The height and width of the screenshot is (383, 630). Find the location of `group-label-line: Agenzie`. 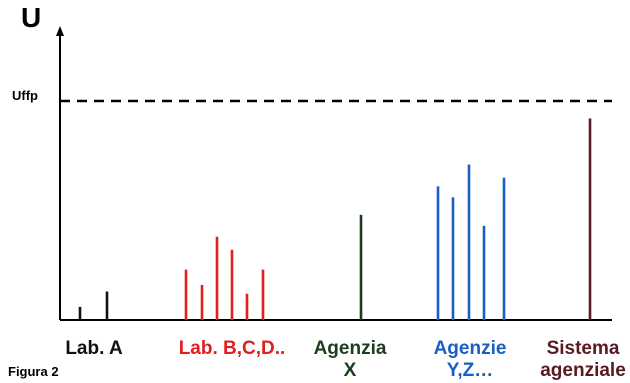

group-label-line: Agenzie is located at coordinates (470, 348).